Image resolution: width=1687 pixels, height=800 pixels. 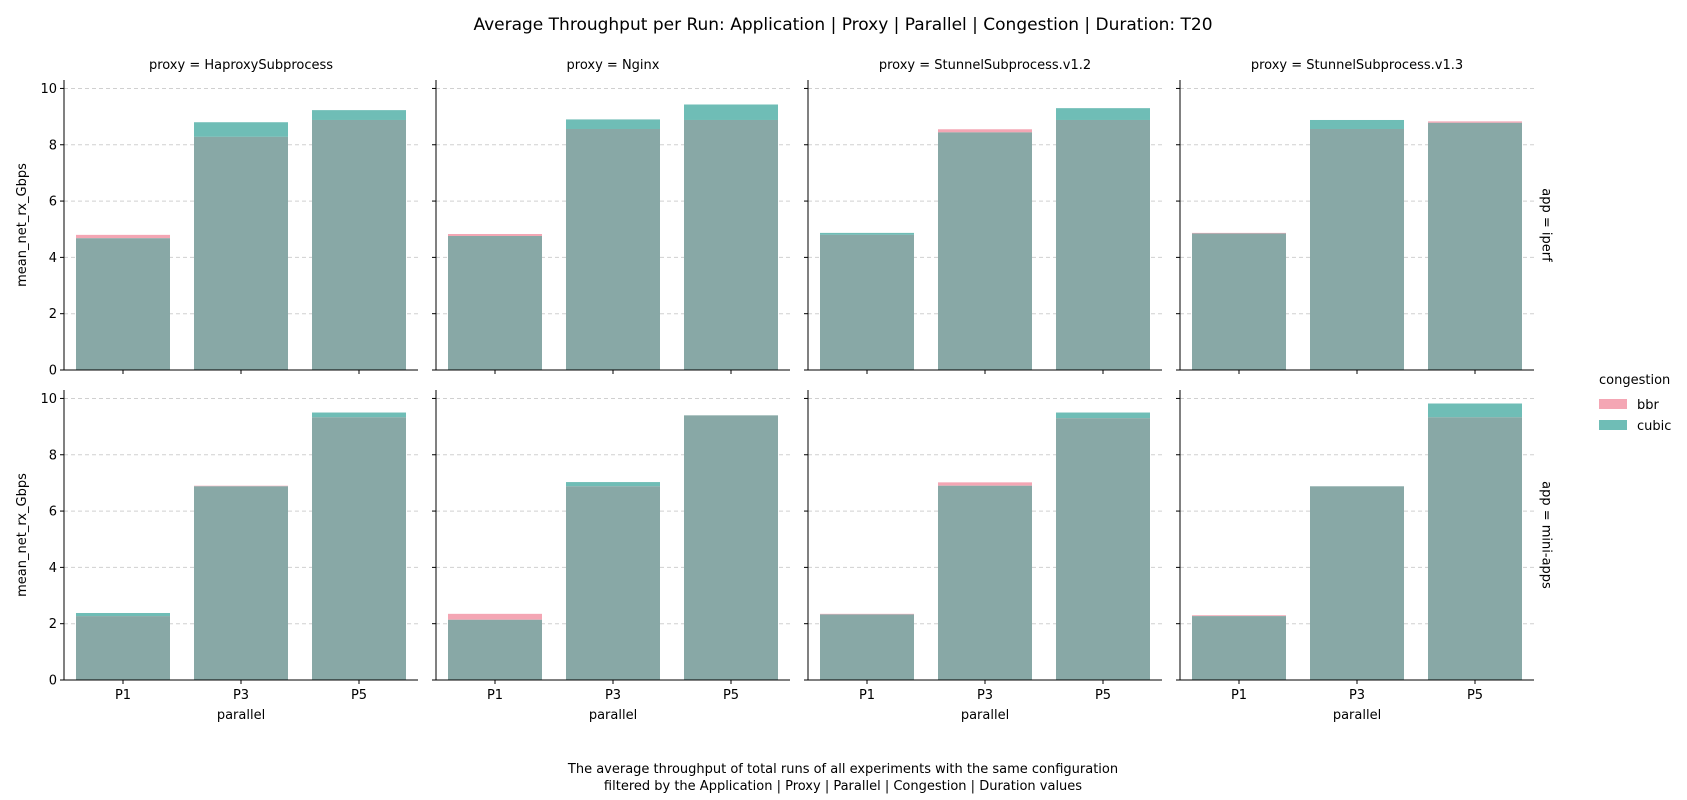 What do you see at coordinates (1648, 405) in the screenshot?
I see `legend-label-bbr: bbr` at bounding box center [1648, 405].